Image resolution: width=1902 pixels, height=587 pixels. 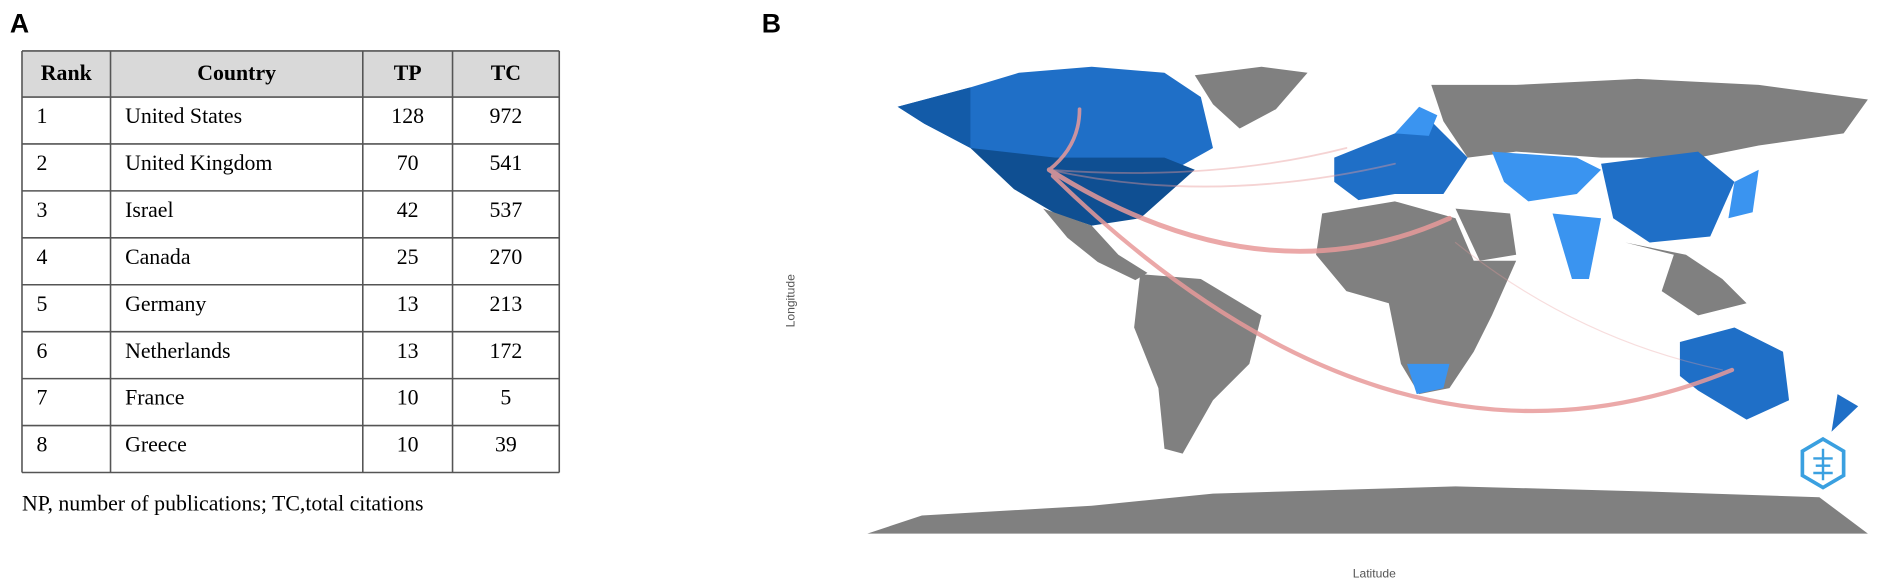 I want to click on table-cell: 213, so click(x=506, y=304).